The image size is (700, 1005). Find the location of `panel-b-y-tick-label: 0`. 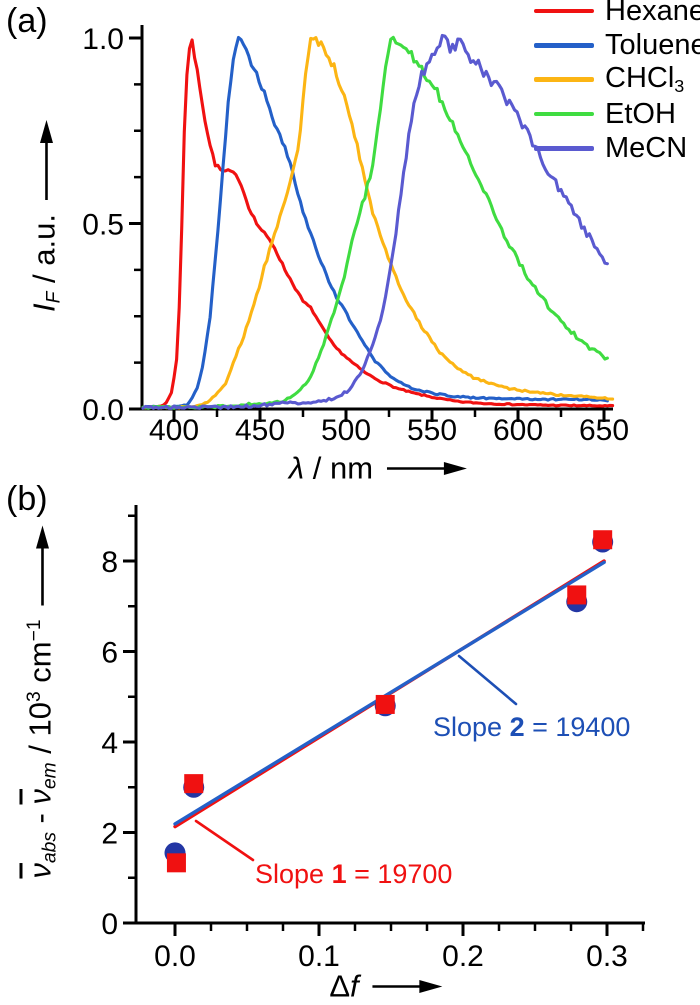

panel-b-y-tick-label: 0 is located at coordinates (109, 924).